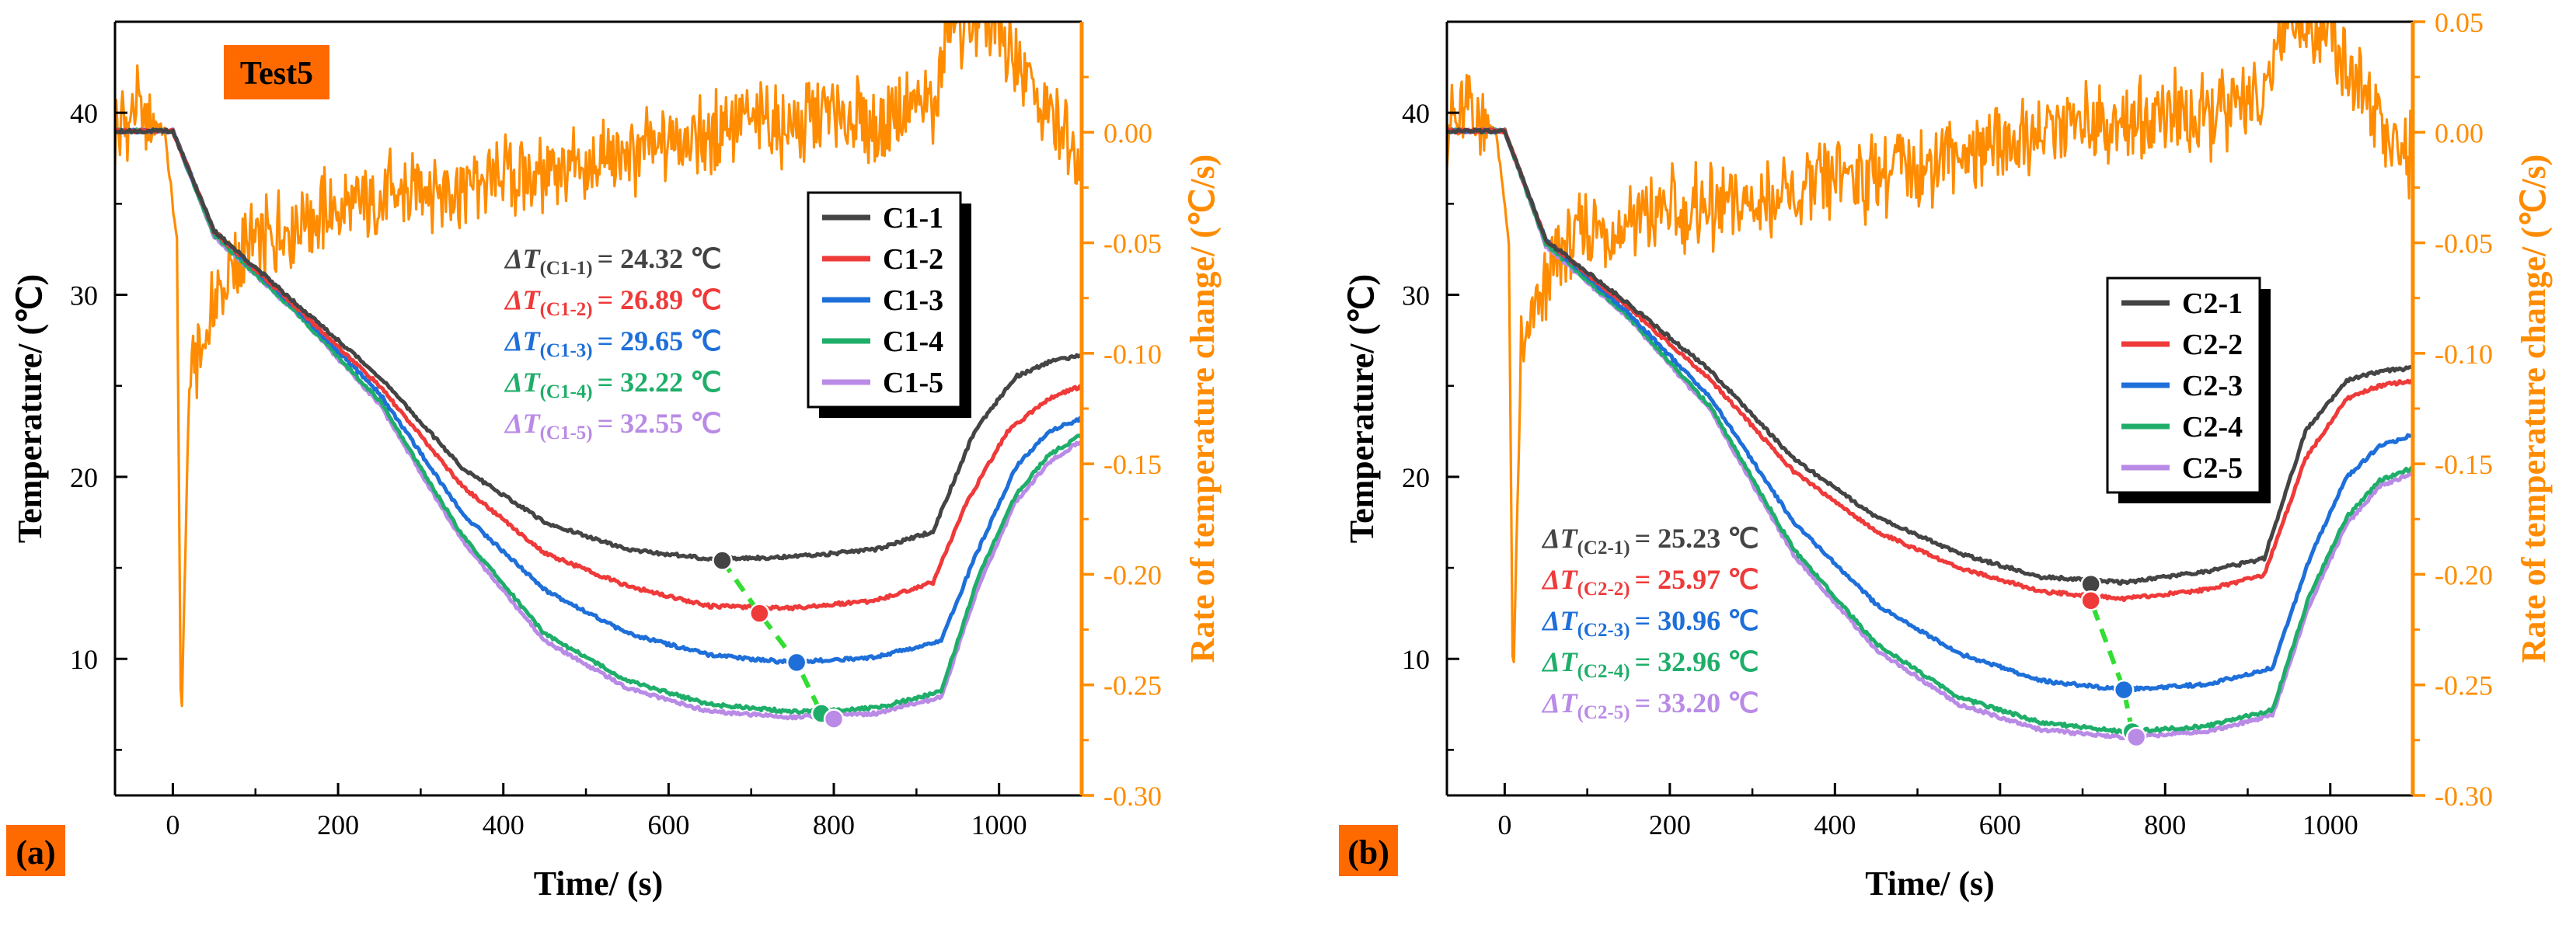 This screenshot has width=2576, height=929. I want to click on legend-label: C2-2, so click(2212, 345).